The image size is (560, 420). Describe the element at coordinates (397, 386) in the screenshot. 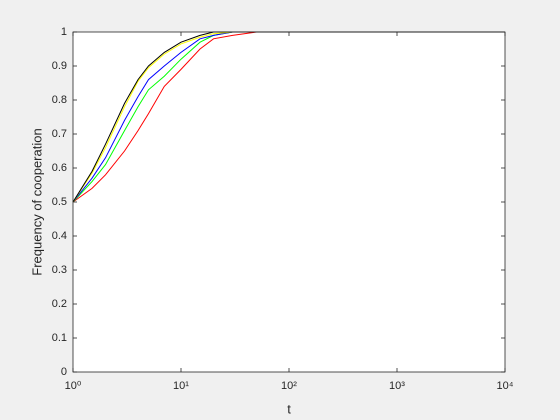

I see `x-tick-label: 10³` at that location.